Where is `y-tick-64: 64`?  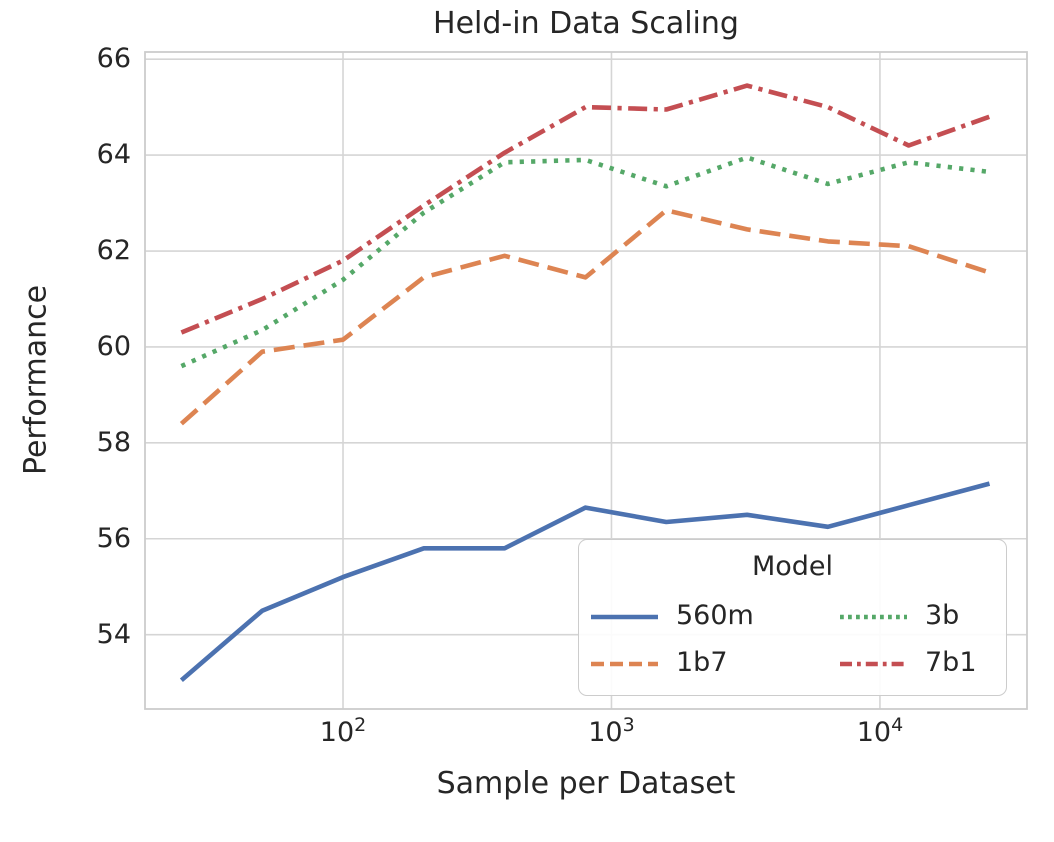 y-tick-64: 64 is located at coordinates (113, 155).